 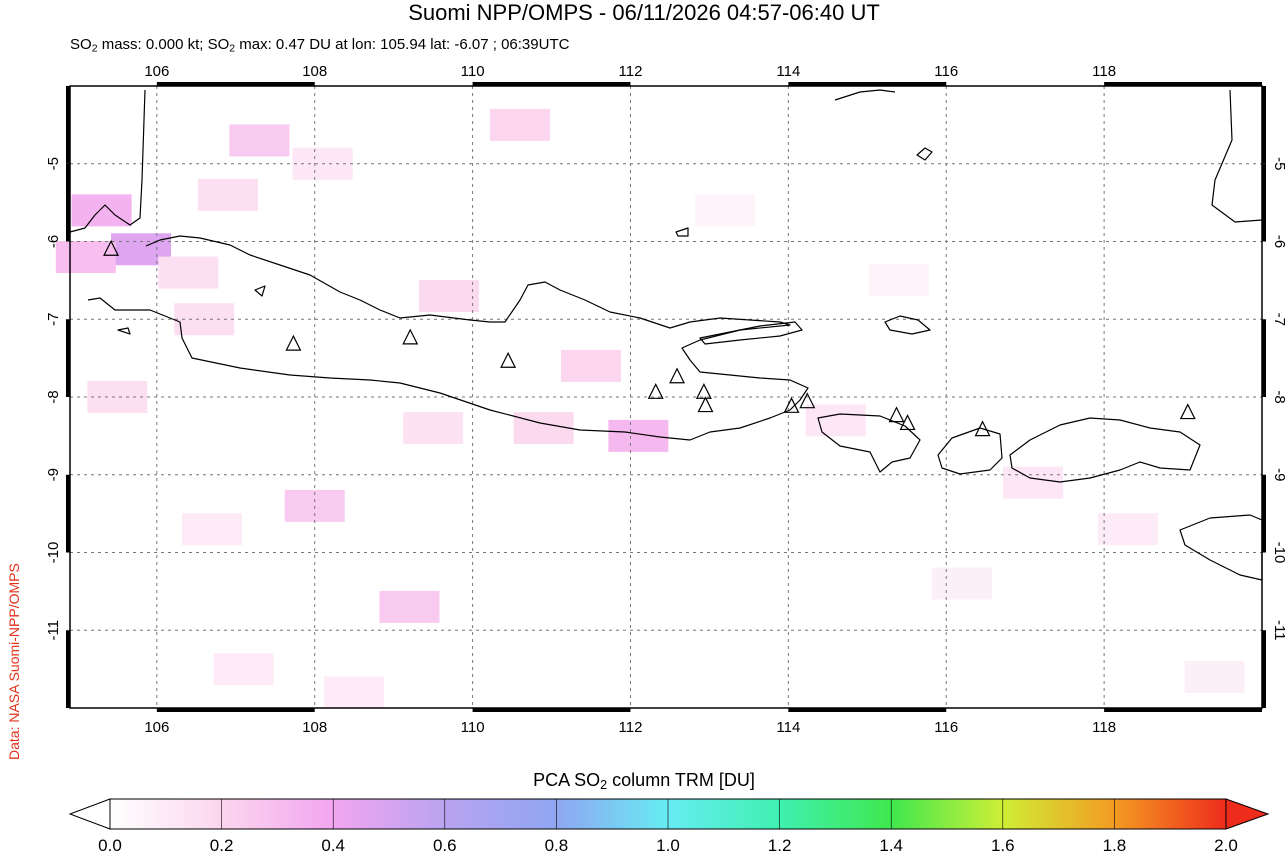 What do you see at coordinates (907, 325) in the screenshot?
I see `island-kangean` at bounding box center [907, 325].